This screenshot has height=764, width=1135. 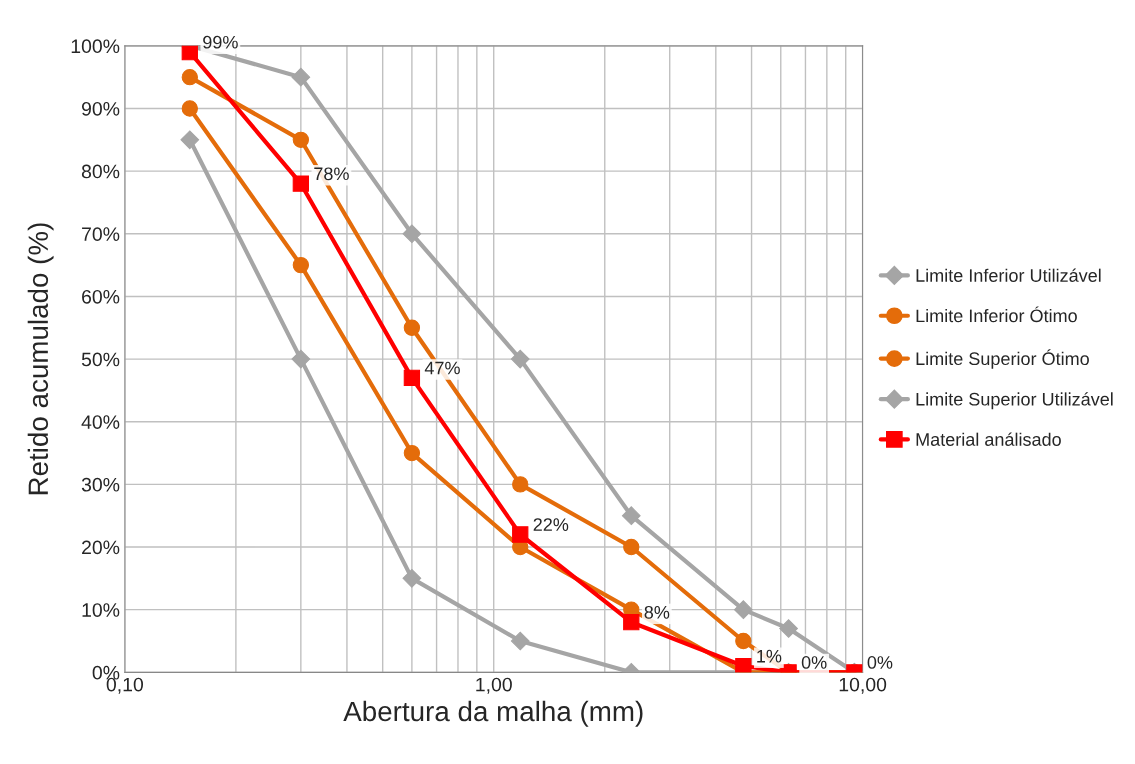 What do you see at coordinates (551, 524) in the screenshot?
I see `data-label: 22%` at bounding box center [551, 524].